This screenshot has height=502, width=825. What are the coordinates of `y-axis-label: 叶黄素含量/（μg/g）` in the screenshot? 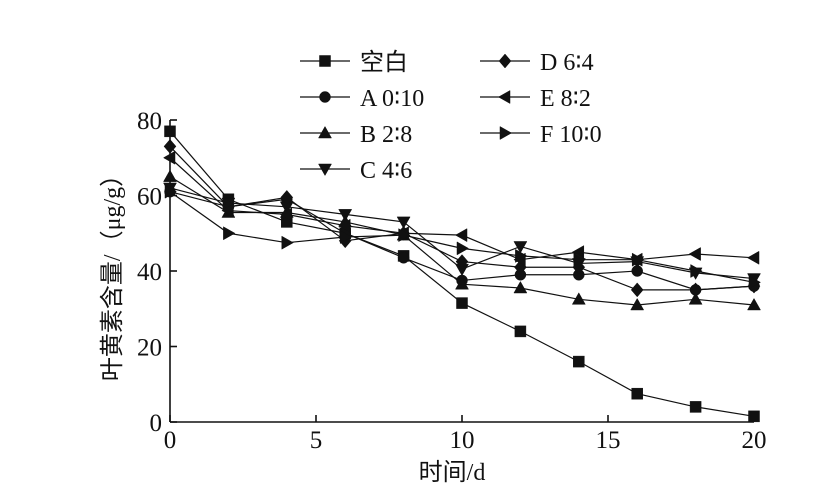 It's located at (112, 272).